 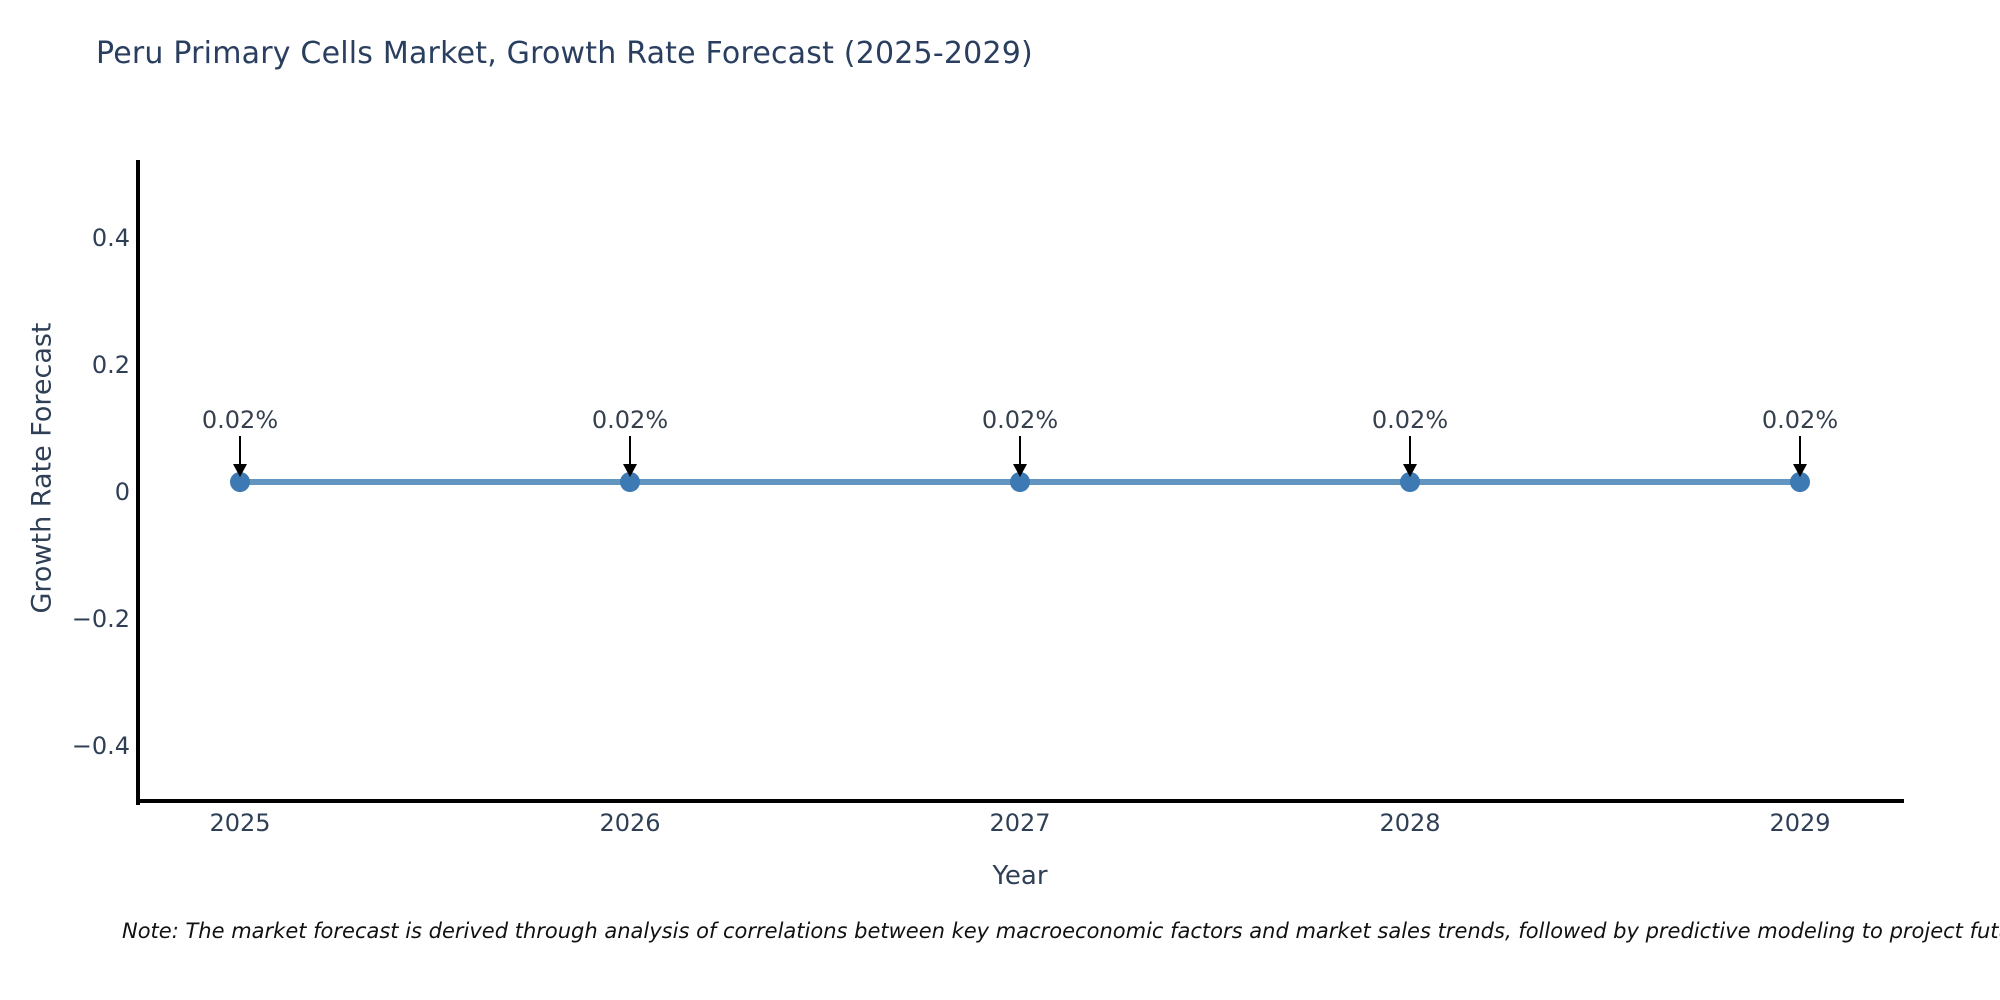 I want to click on y-tick-label: 0.2, so click(x=110, y=365).